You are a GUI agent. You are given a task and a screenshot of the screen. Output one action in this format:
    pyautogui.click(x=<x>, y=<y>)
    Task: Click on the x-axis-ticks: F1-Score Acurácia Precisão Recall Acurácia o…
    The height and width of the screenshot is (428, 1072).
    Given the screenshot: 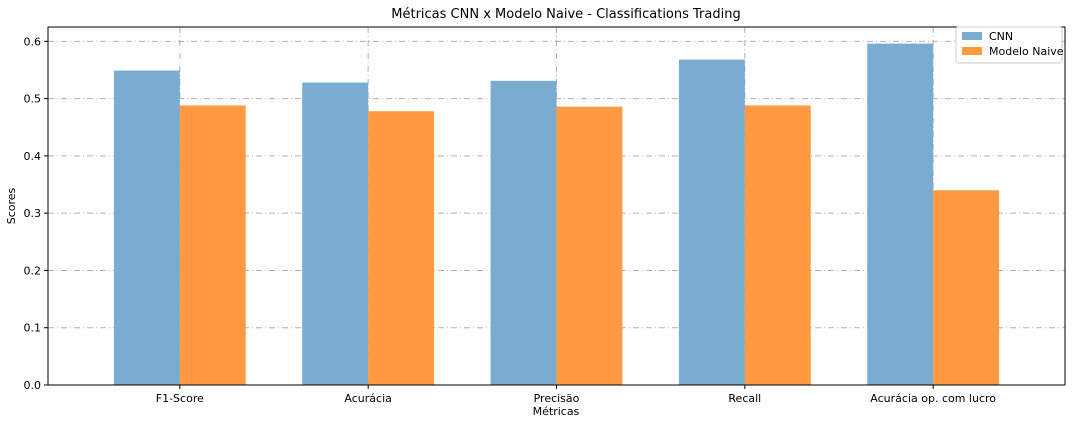 What is the action you would take?
    pyautogui.click(x=576, y=395)
    